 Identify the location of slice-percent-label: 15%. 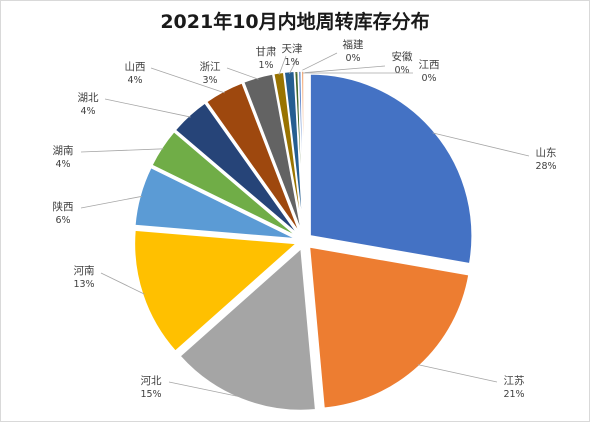
(150, 394).